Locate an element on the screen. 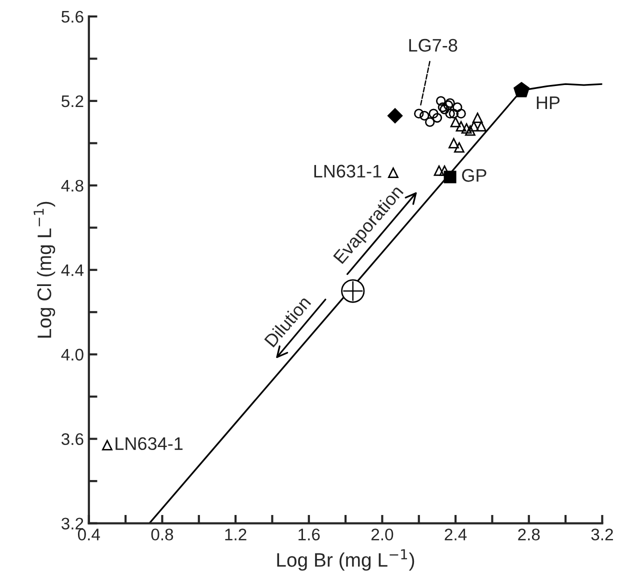 The image size is (626, 588). x-tick-label: 3.2 is located at coordinates (602, 534).